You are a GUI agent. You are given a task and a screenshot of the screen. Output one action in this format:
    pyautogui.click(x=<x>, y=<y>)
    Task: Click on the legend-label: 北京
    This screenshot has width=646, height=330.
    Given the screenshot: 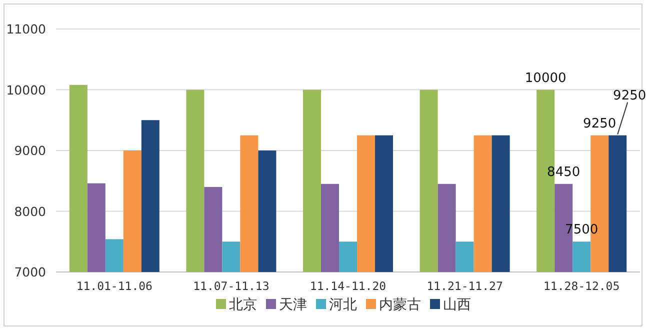 What is the action you would take?
    pyautogui.click(x=243, y=305)
    